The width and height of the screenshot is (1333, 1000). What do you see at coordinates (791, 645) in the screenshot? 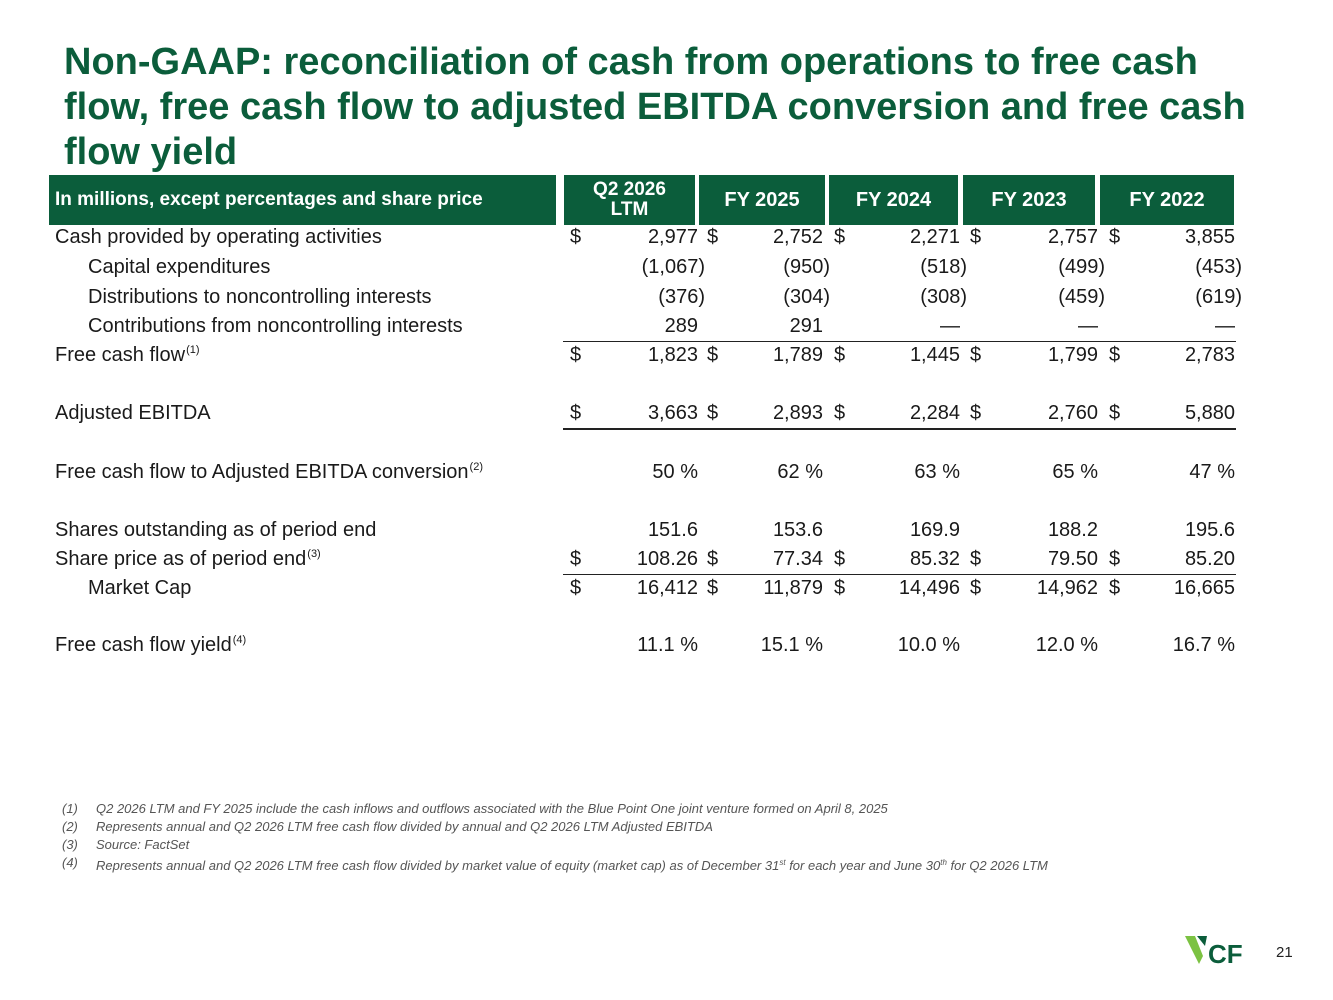
I see `cell-value: 15.1 %` at bounding box center [791, 645].